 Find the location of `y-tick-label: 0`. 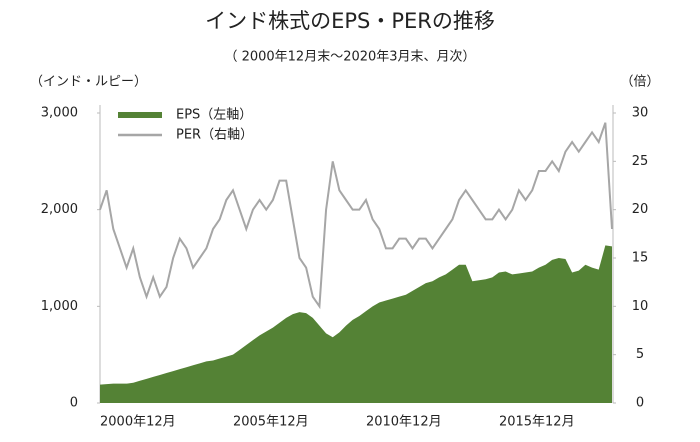

y-tick-label: 0 is located at coordinates (74, 403).